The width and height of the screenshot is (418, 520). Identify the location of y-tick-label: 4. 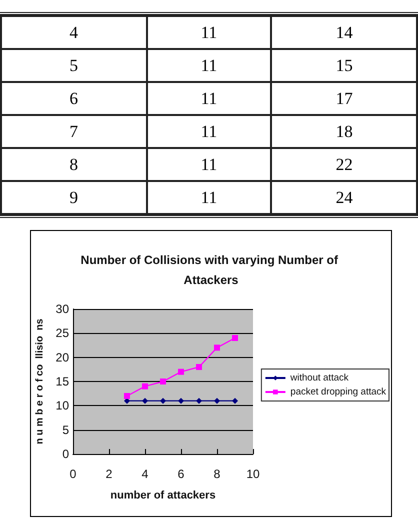
(74, 32).